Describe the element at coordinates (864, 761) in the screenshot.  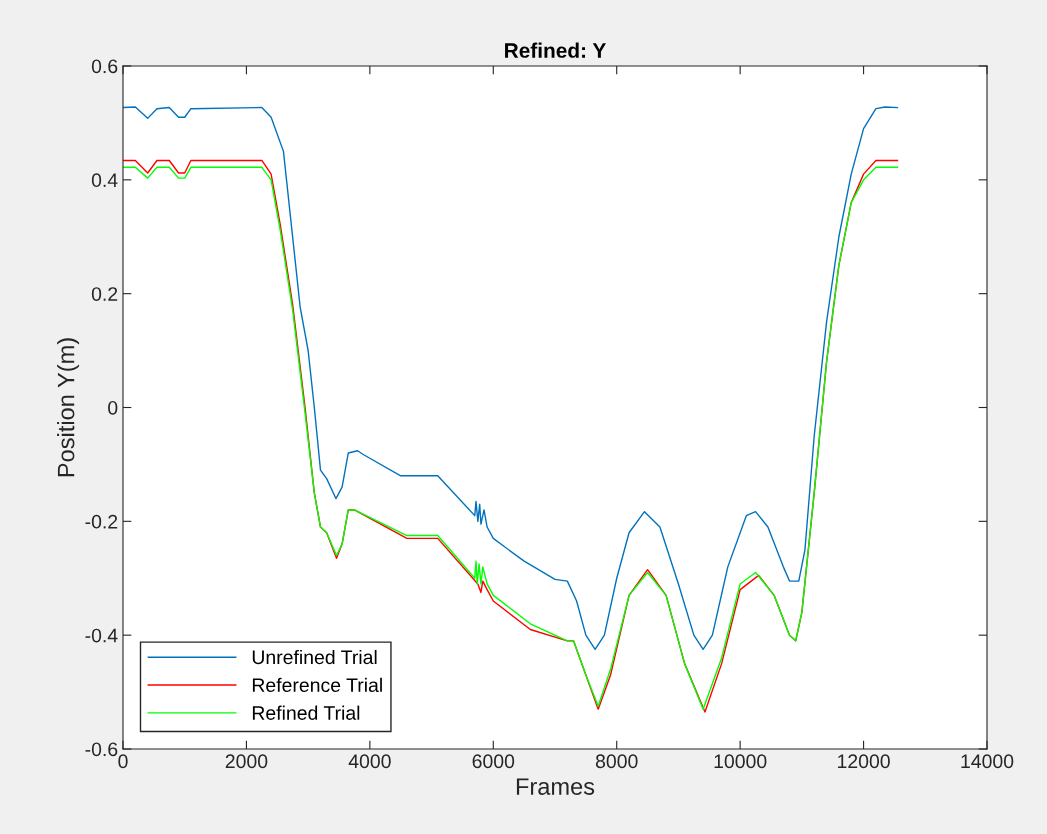
I see `x-tick-label: 12000` at that location.